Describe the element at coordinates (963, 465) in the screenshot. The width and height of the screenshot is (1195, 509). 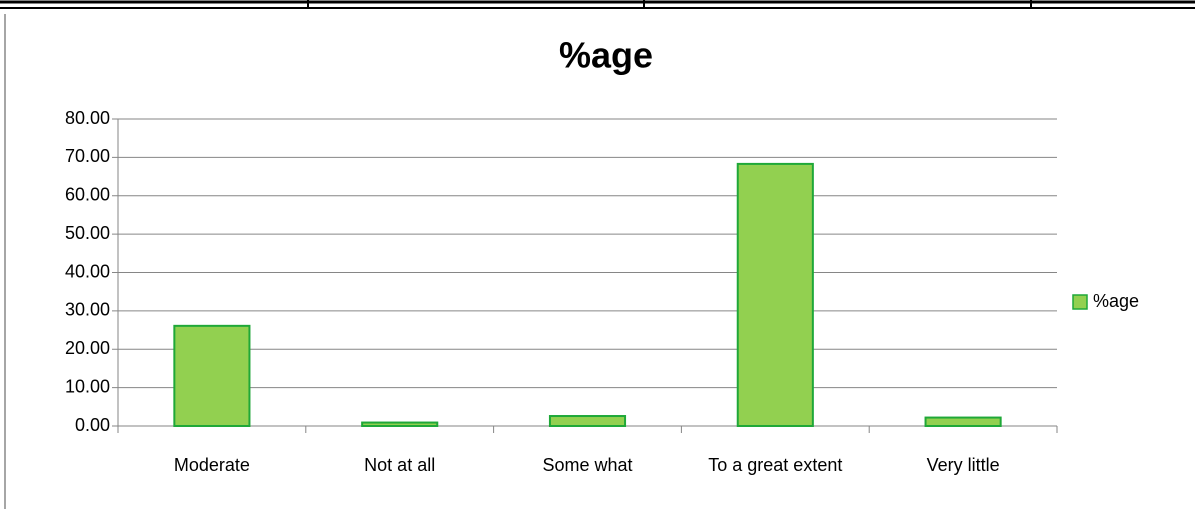
I see `x-tick-label: Very little` at that location.